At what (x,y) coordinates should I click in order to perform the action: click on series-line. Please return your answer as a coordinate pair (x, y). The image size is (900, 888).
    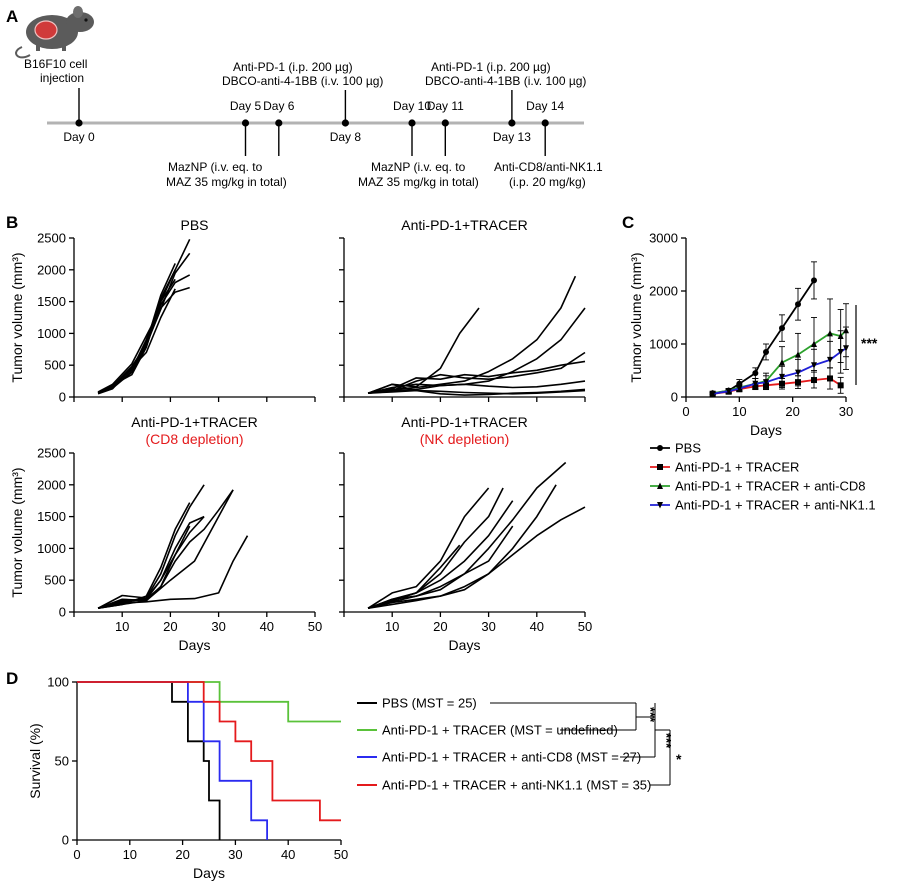
    Looking at the image, I should click on (779, 371).